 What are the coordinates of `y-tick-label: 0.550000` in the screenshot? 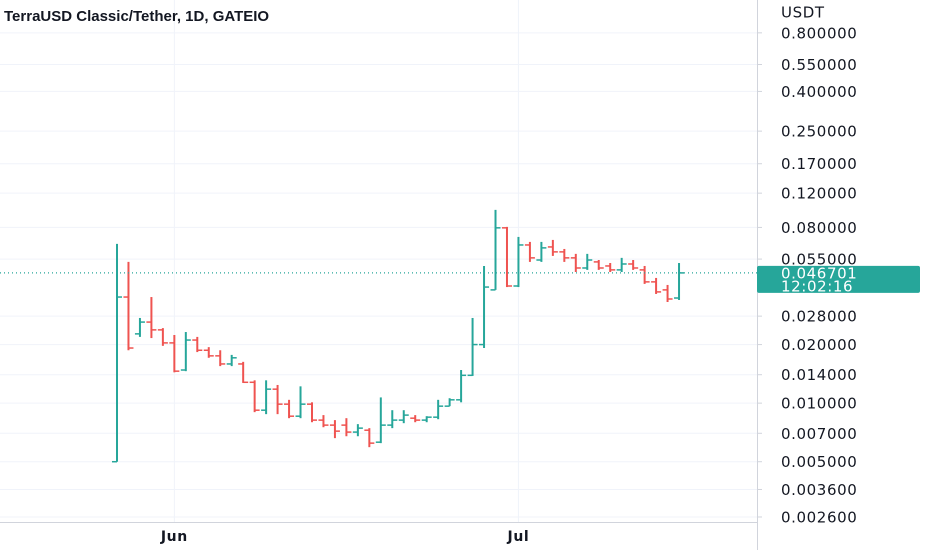 It's located at (819, 65).